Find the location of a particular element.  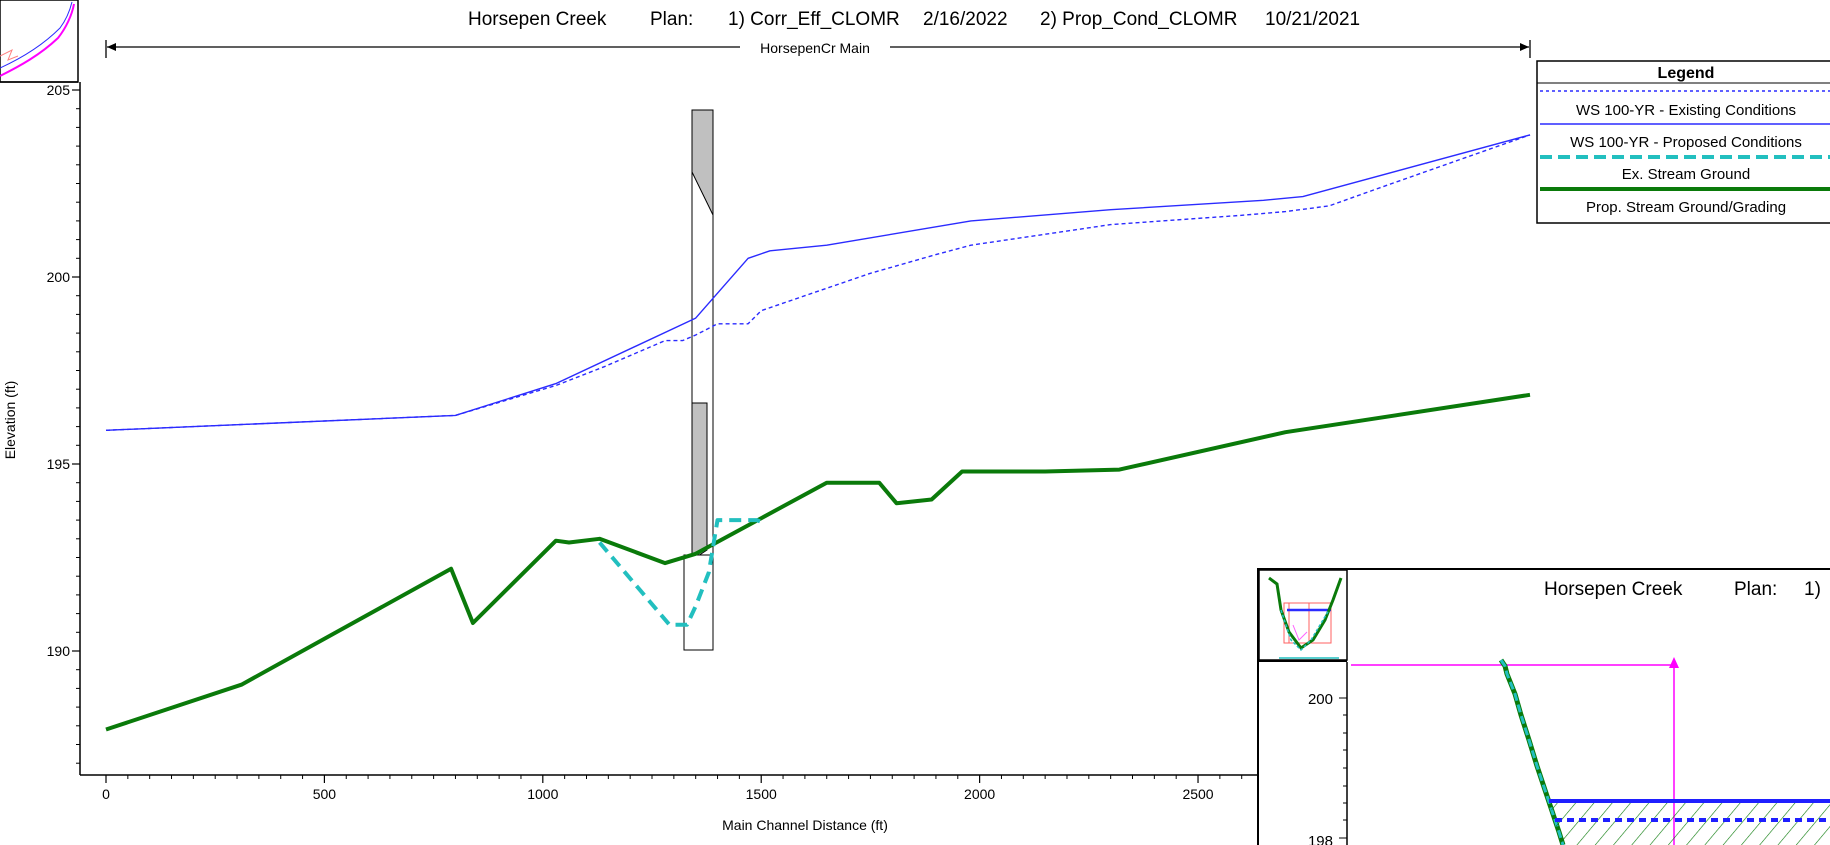

inset-plan-partial: 1) is located at coordinates (1812, 589).